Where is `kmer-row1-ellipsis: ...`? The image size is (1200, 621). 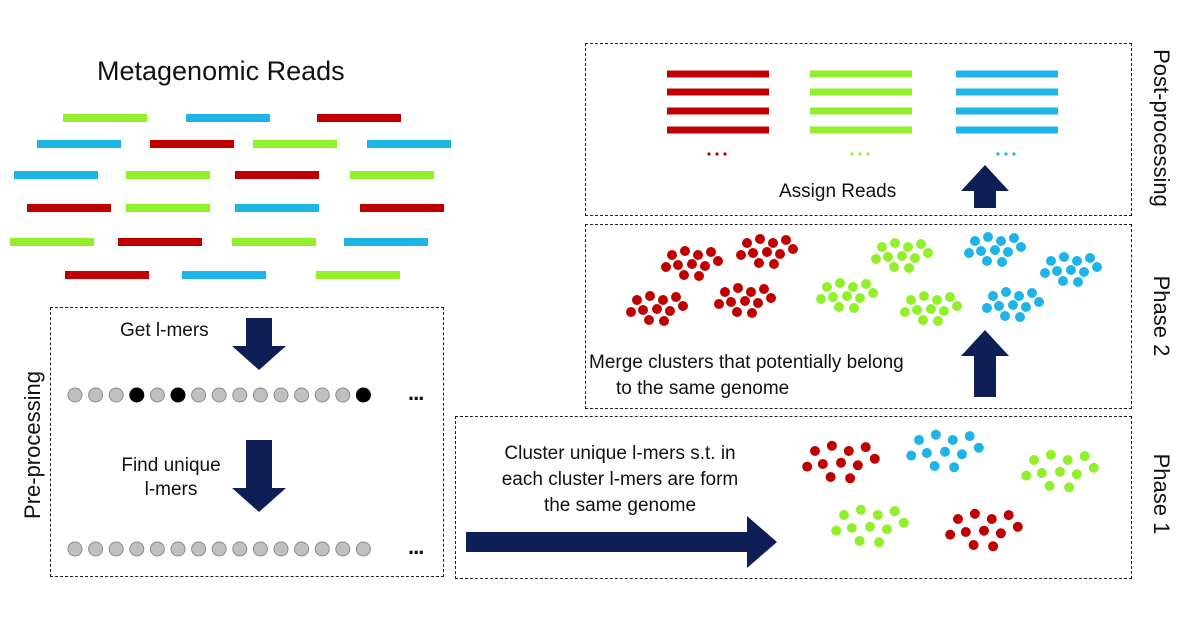 kmer-row1-ellipsis: ... is located at coordinates (416, 392).